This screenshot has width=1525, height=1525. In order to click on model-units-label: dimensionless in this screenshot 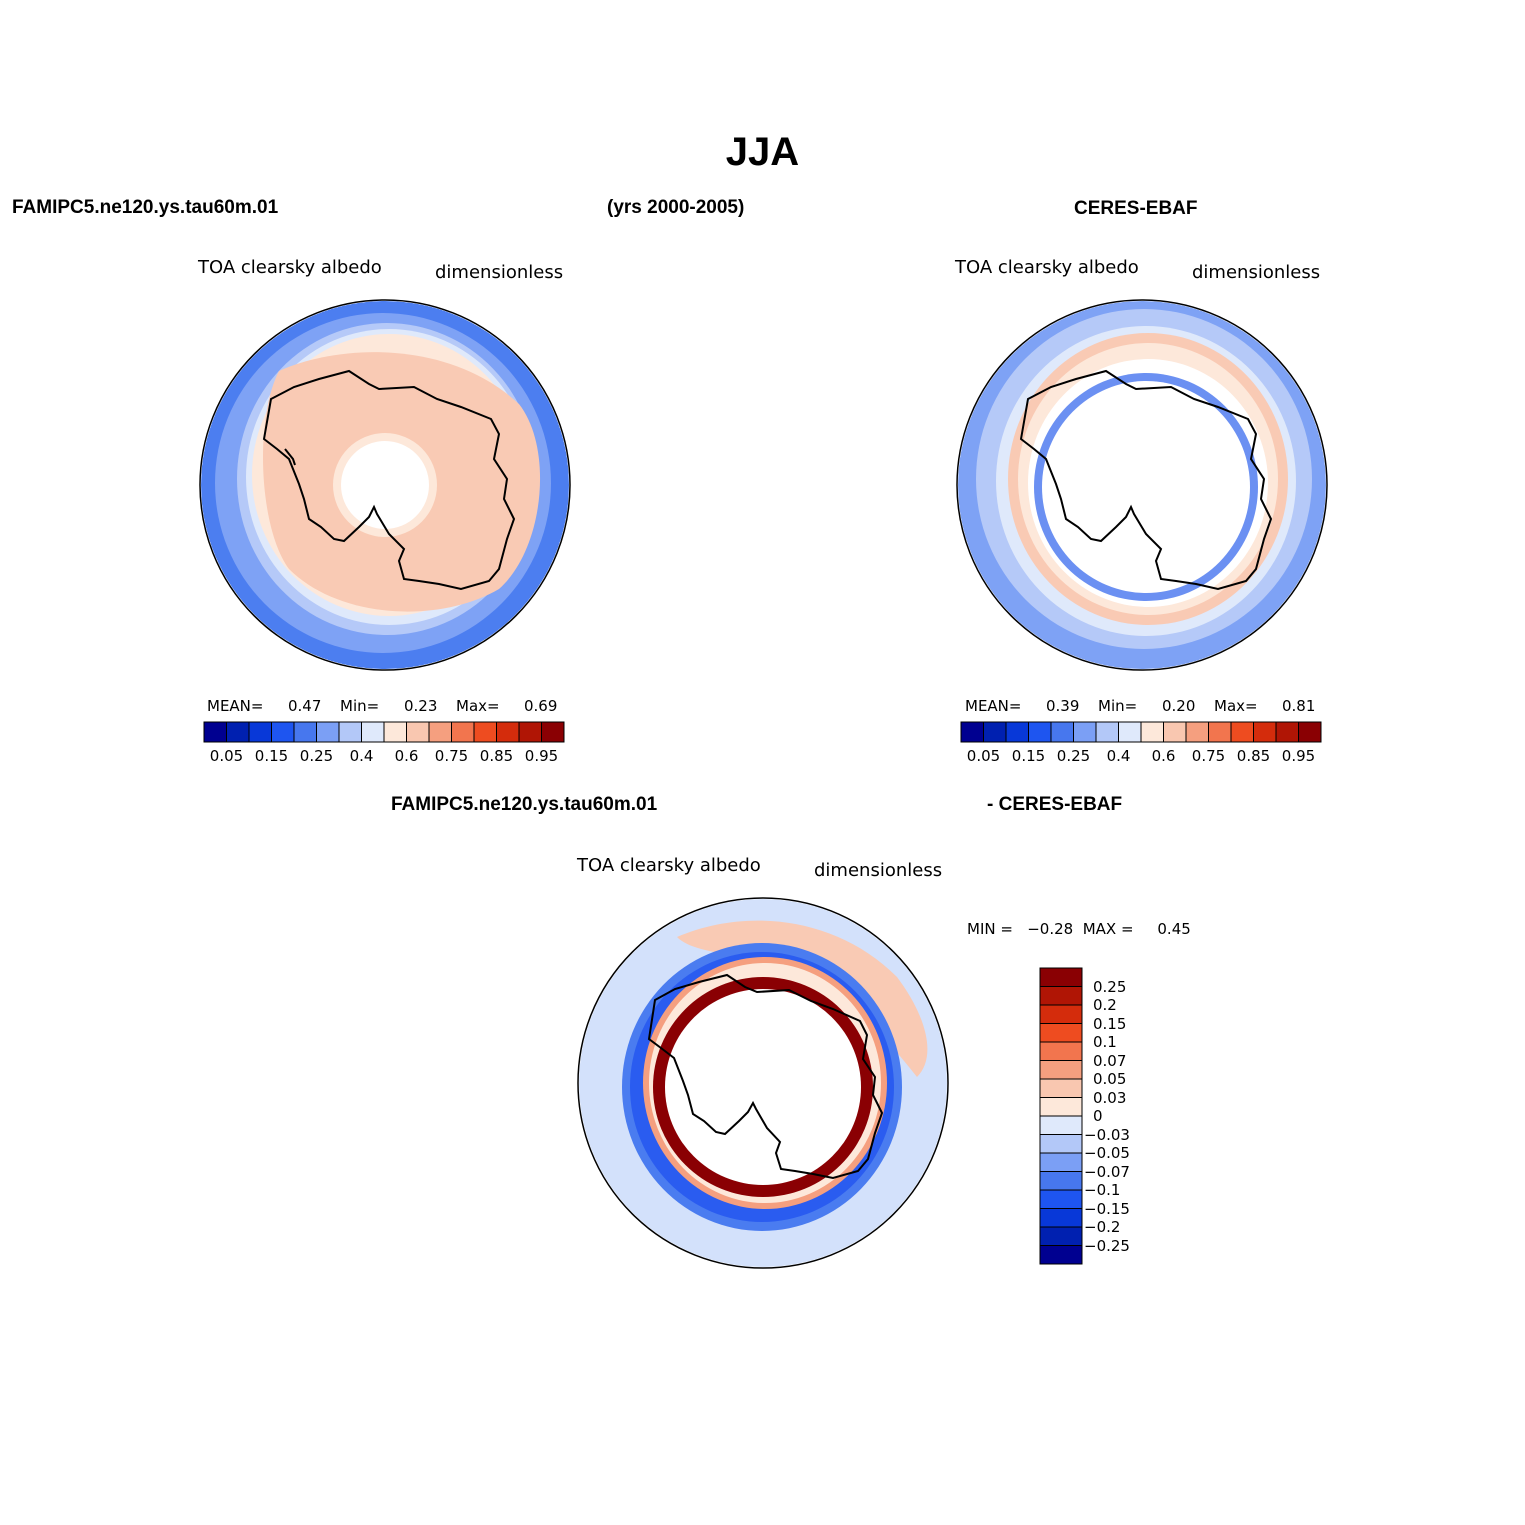, I will do `click(499, 272)`.